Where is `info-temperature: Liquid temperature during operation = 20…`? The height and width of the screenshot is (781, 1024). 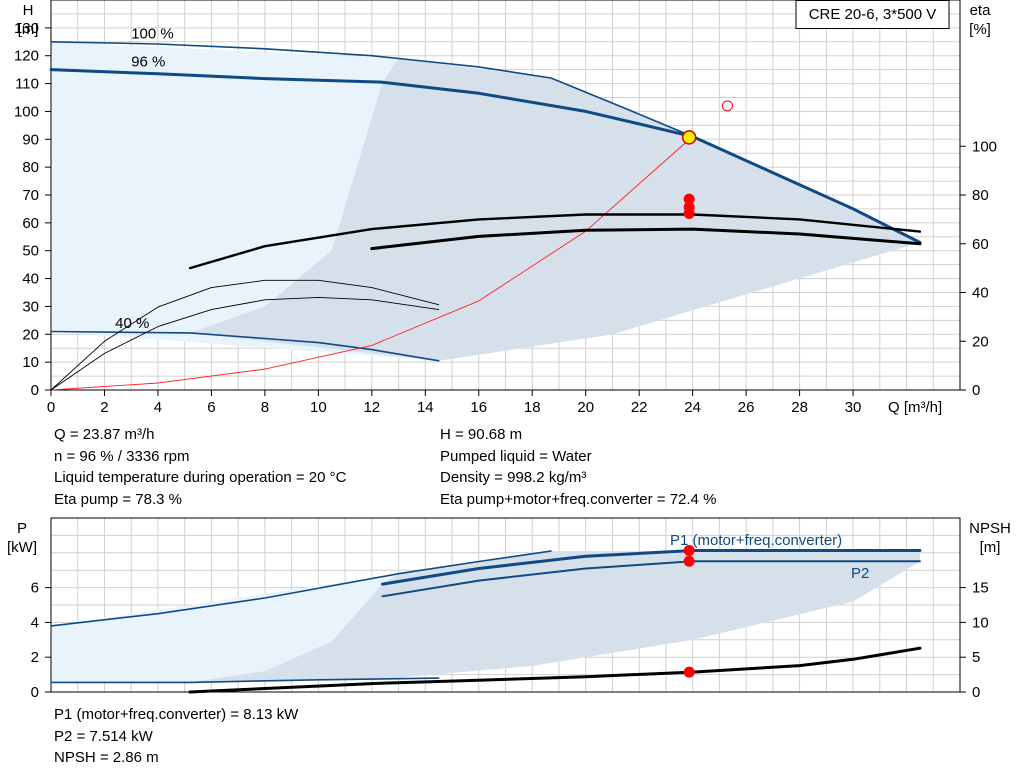 info-temperature: Liquid temperature during operation = 20… is located at coordinates (200, 477).